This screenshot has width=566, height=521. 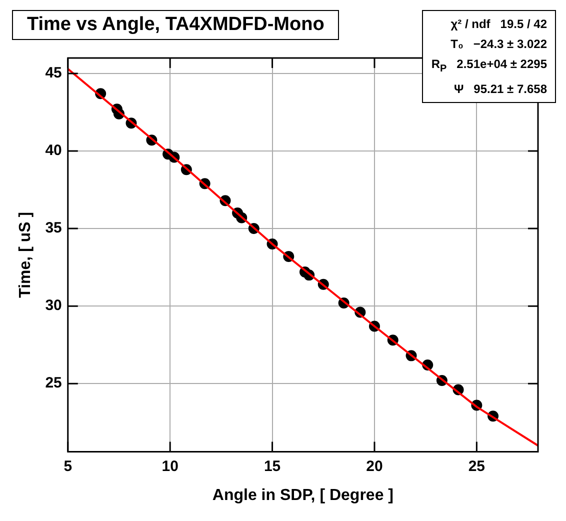 I want to click on x-tick-label: 5, so click(x=68, y=466).